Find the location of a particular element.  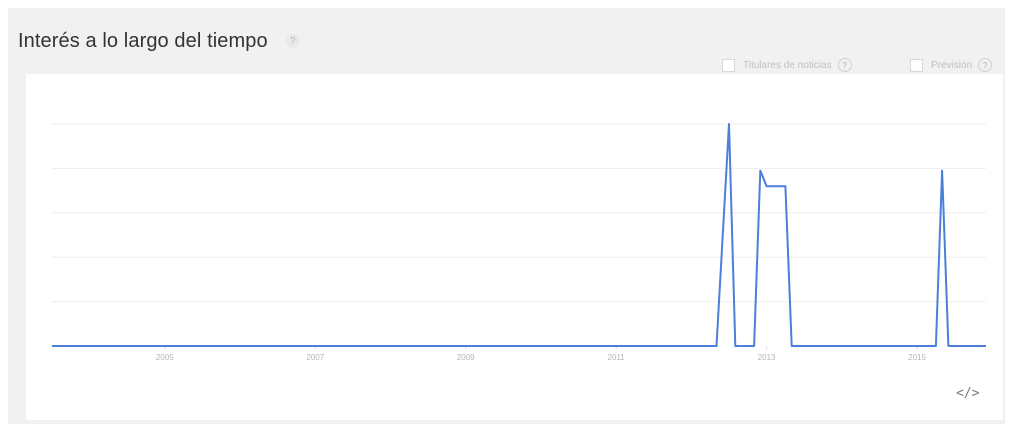

forecast-label: Previsión is located at coordinates (952, 65).